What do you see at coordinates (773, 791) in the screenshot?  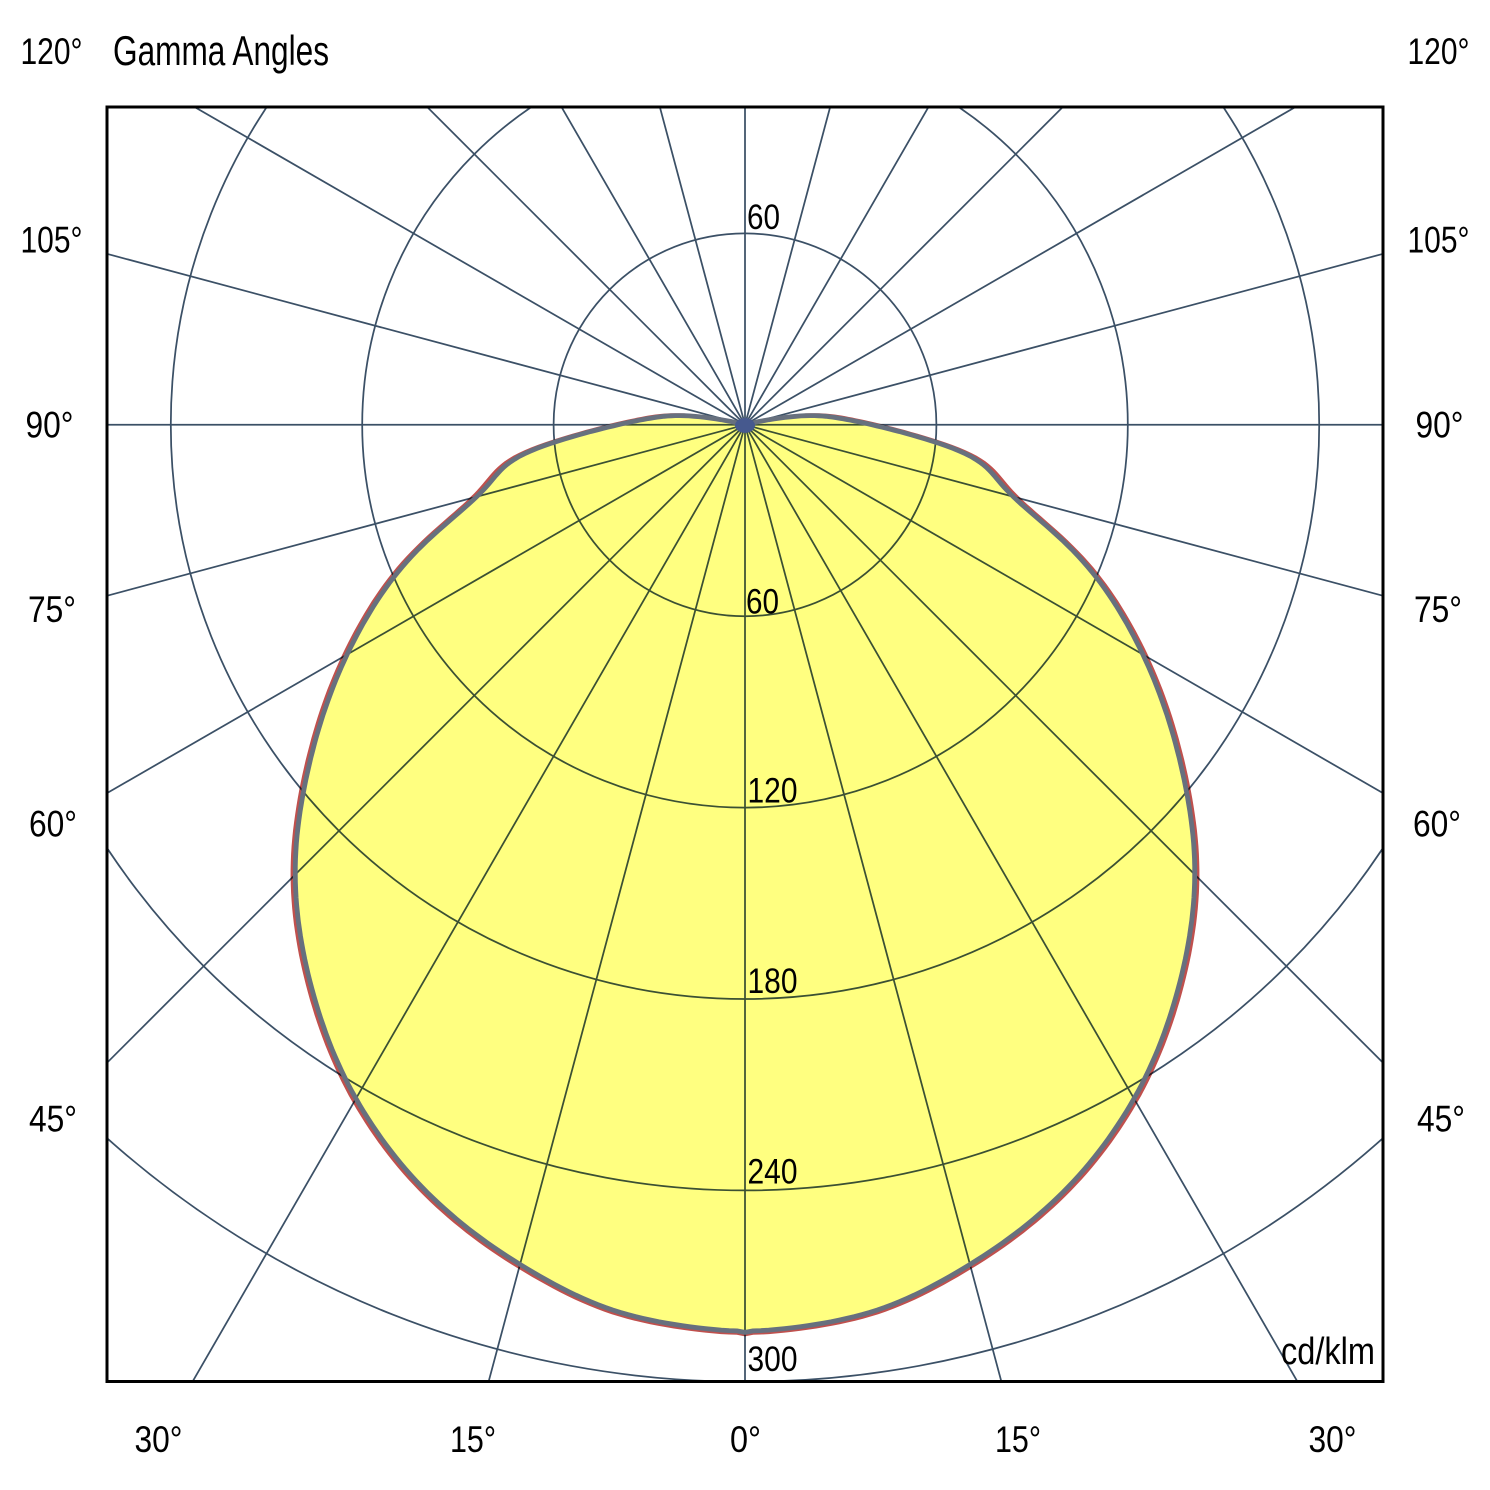 I see `svg-text: 120` at bounding box center [773, 791].